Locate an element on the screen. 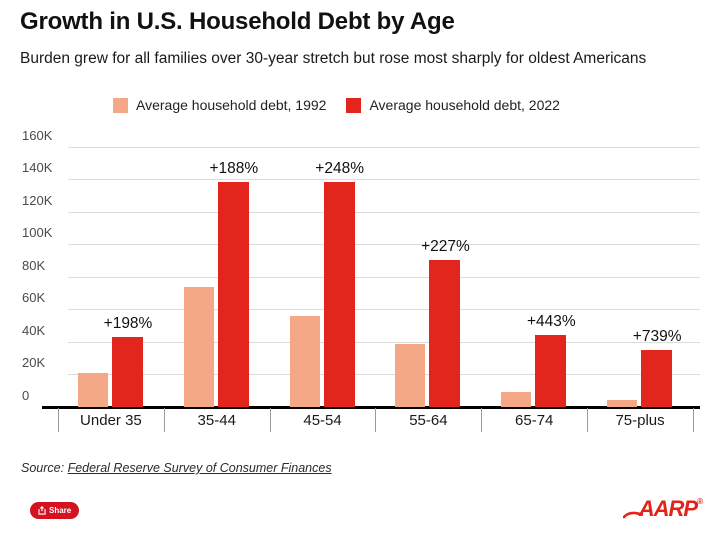  legend-label-1992: Average household debt, 1992 is located at coordinates (231, 105).